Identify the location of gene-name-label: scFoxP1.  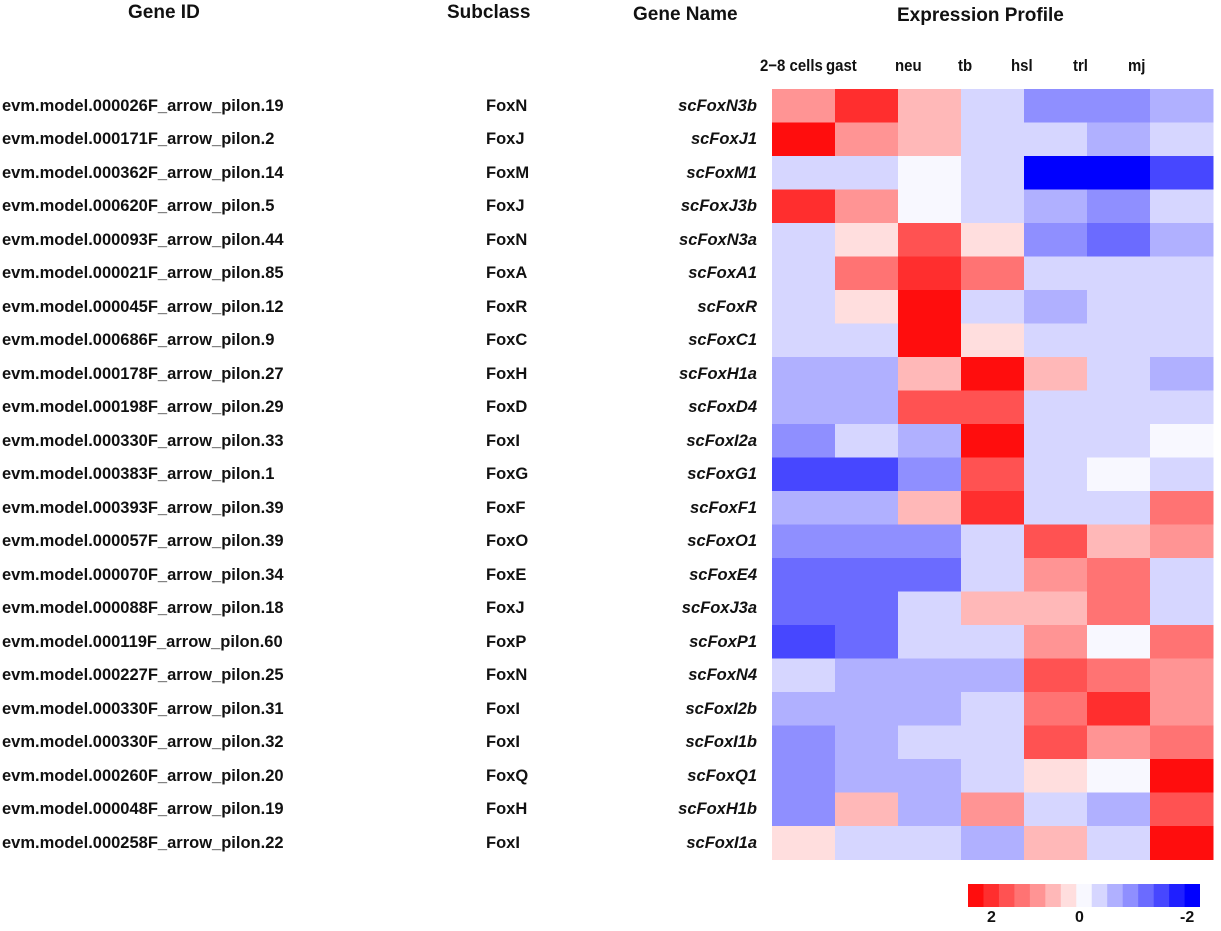
(723, 641).